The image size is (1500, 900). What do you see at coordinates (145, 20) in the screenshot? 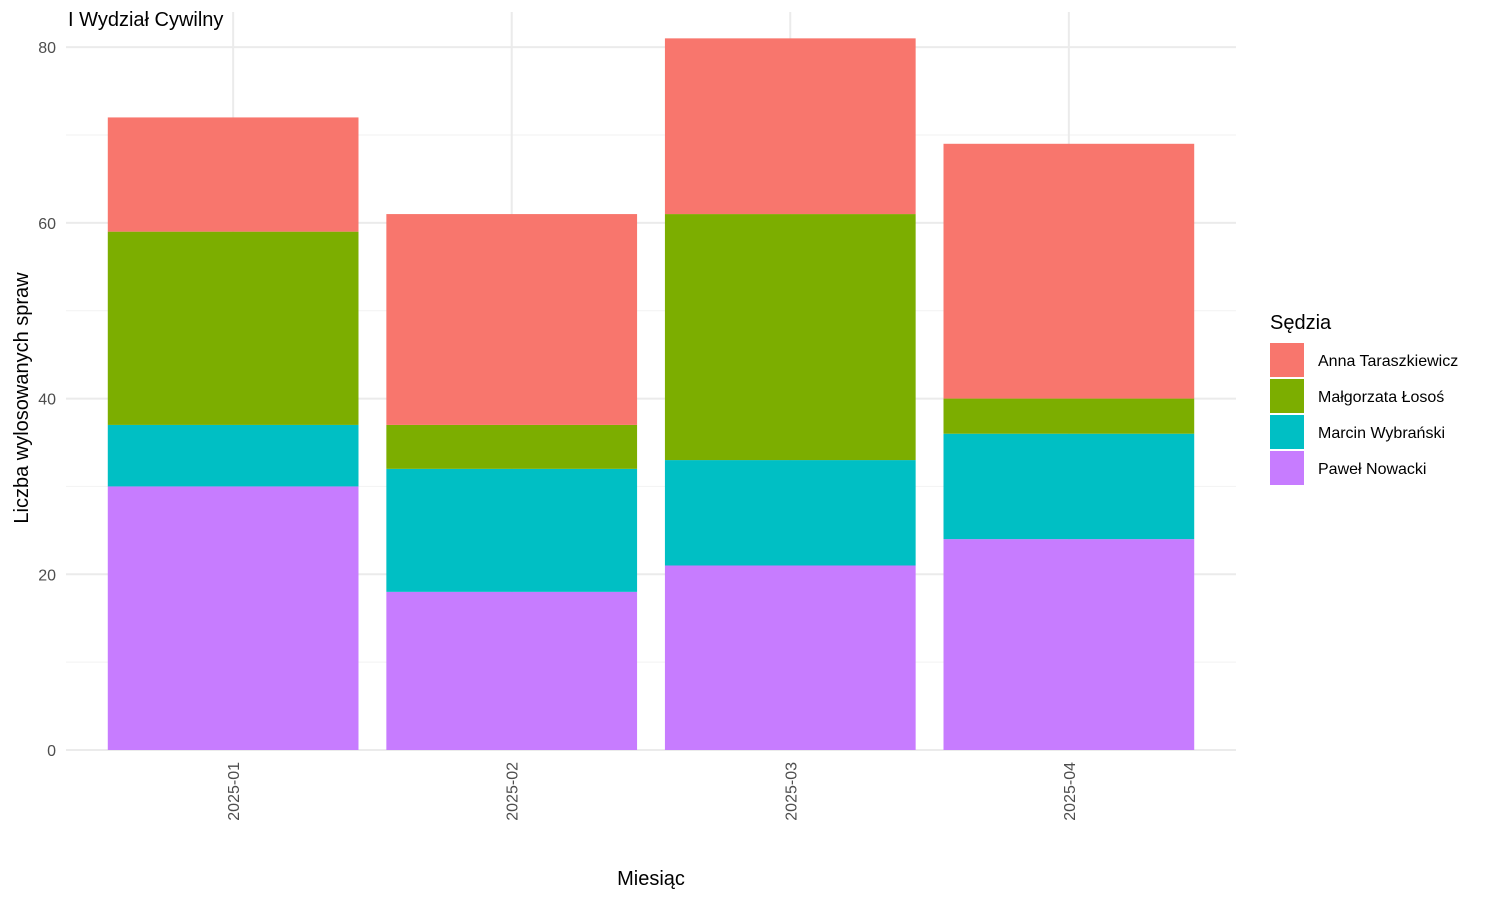
I see `chart-title: I Wydział Cywilny` at bounding box center [145, 20].